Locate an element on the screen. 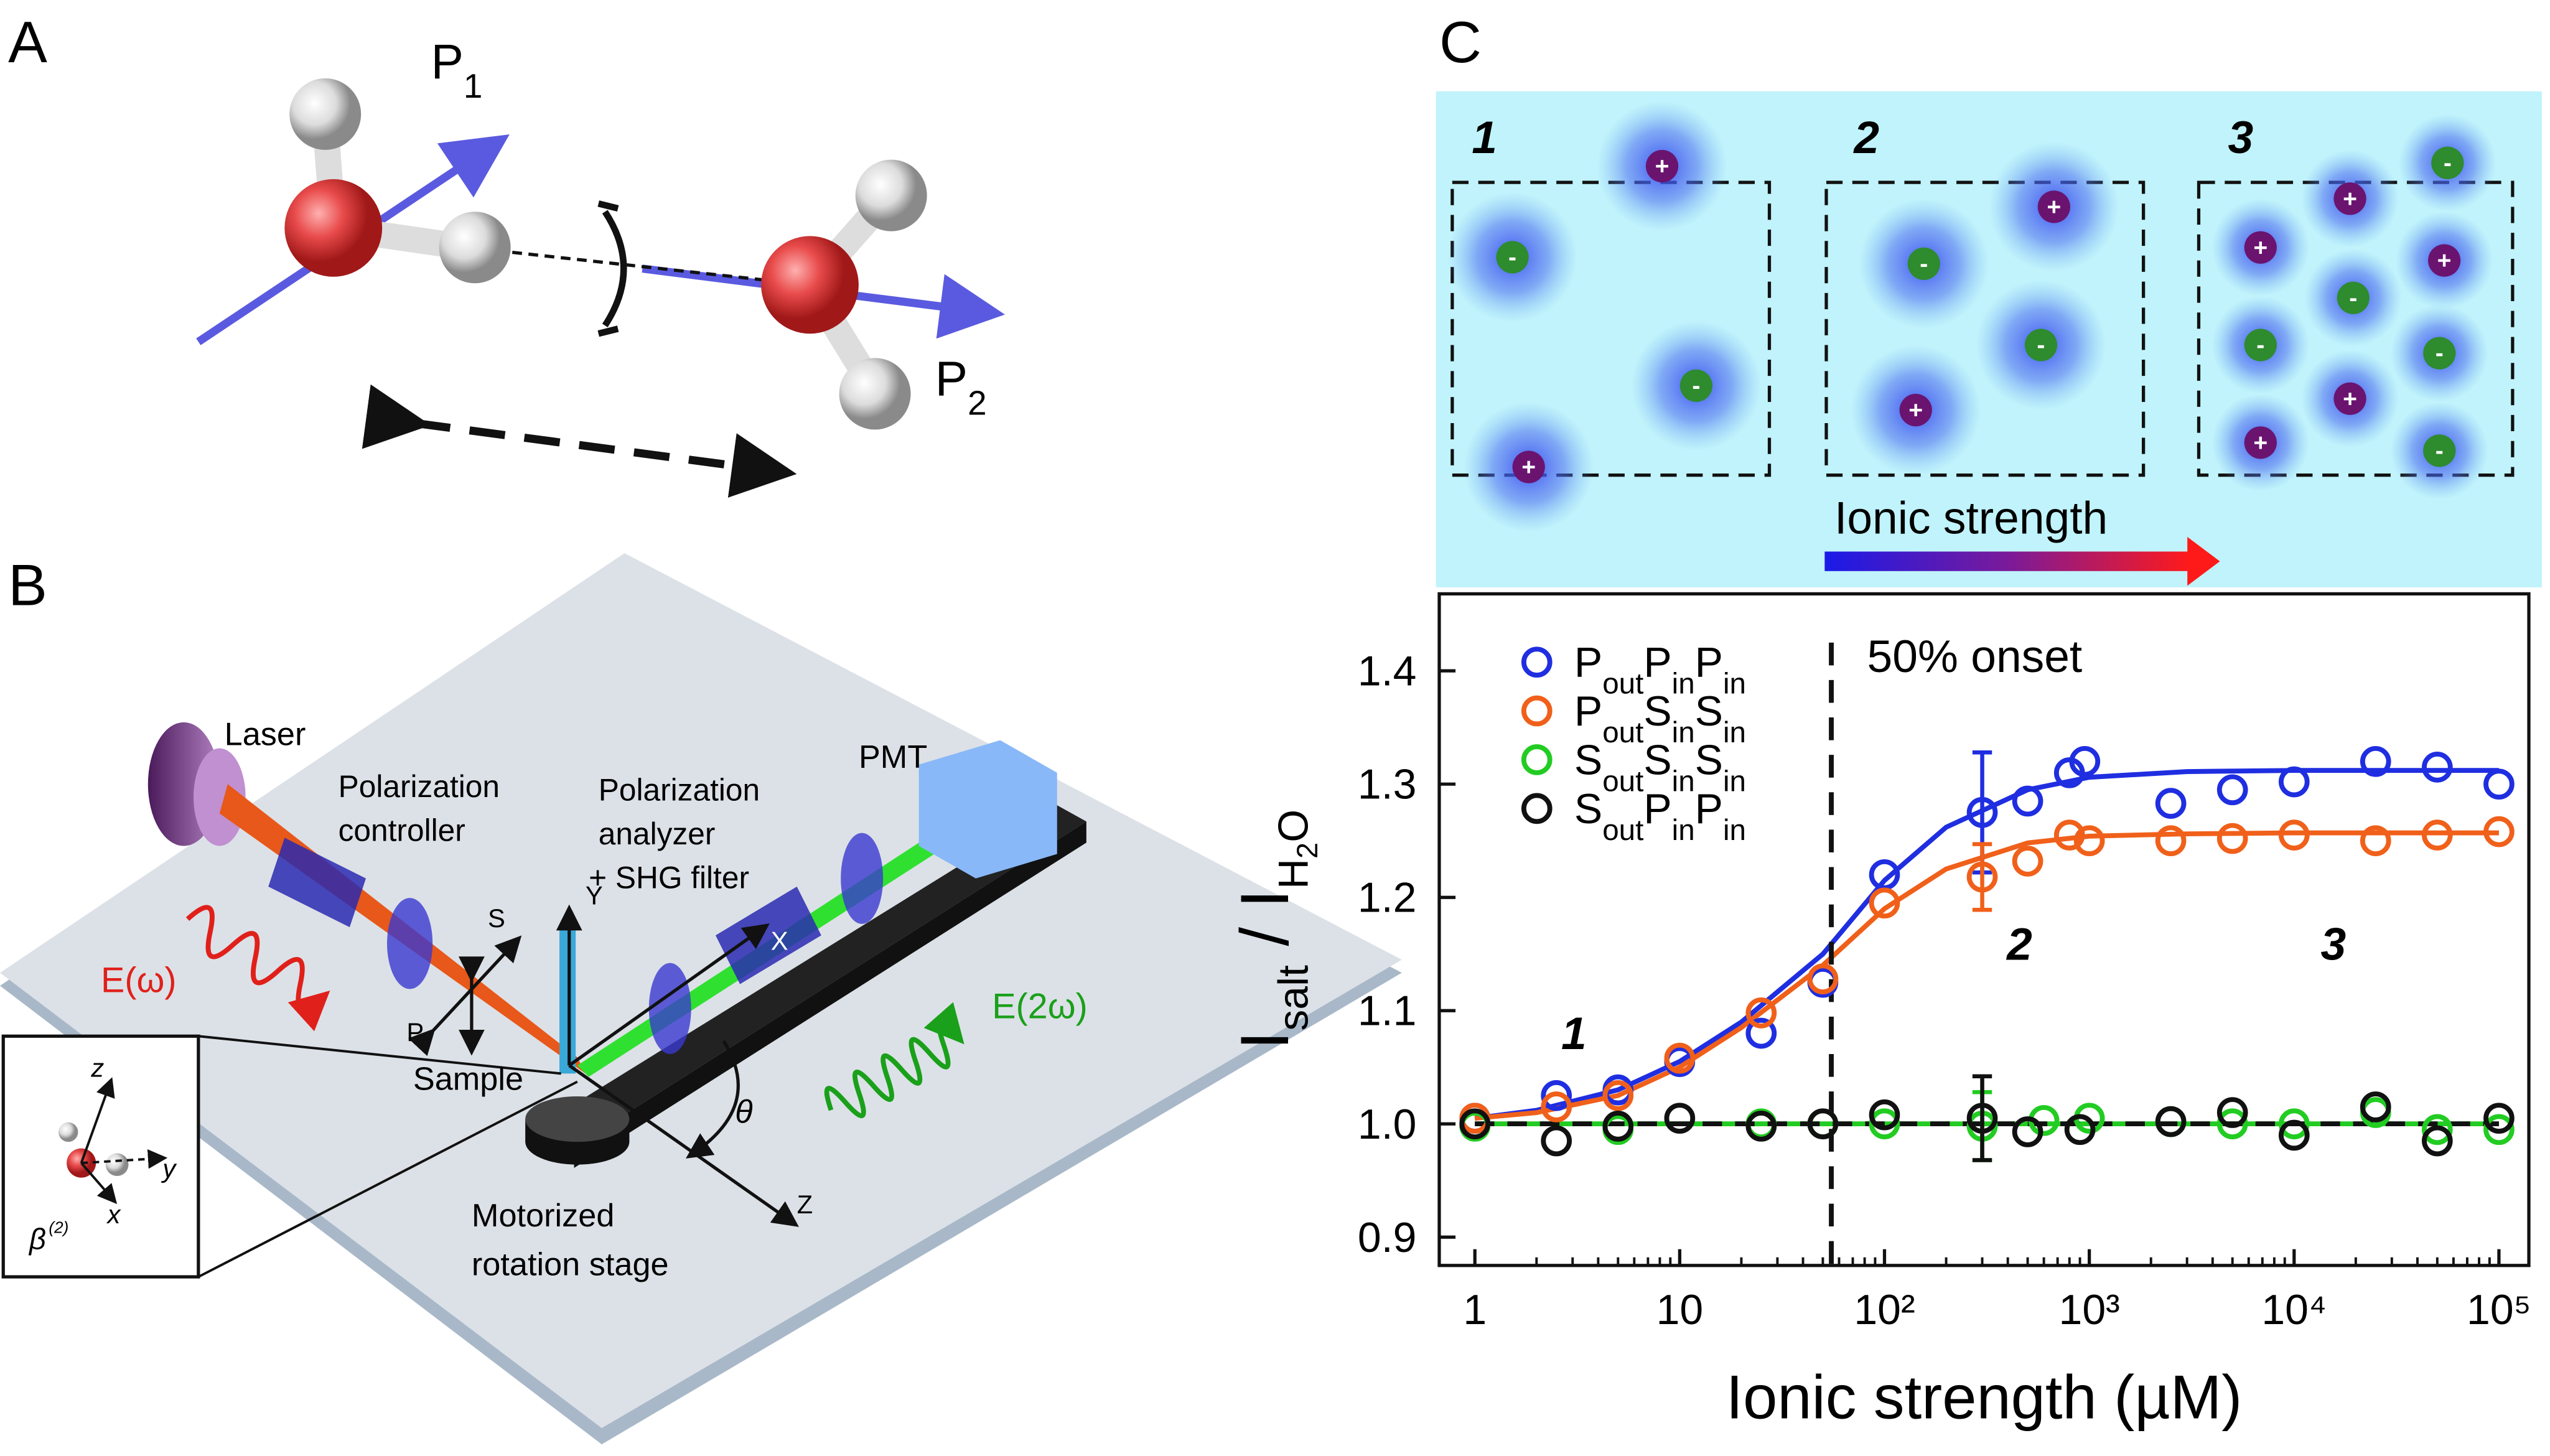  arrow-label: Ionic strength is located at coordinates (1971, 518).